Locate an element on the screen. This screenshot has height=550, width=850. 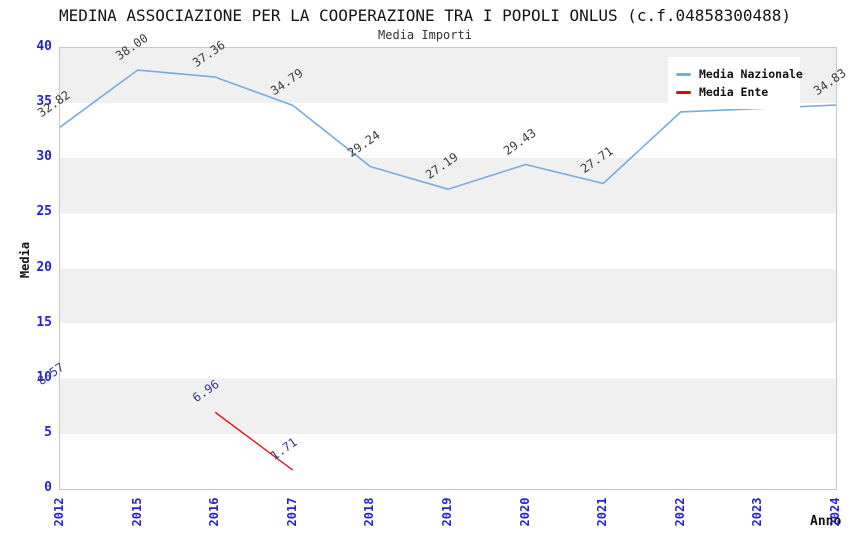
legend-label: Media Ente is located at coordinates (734, 92).